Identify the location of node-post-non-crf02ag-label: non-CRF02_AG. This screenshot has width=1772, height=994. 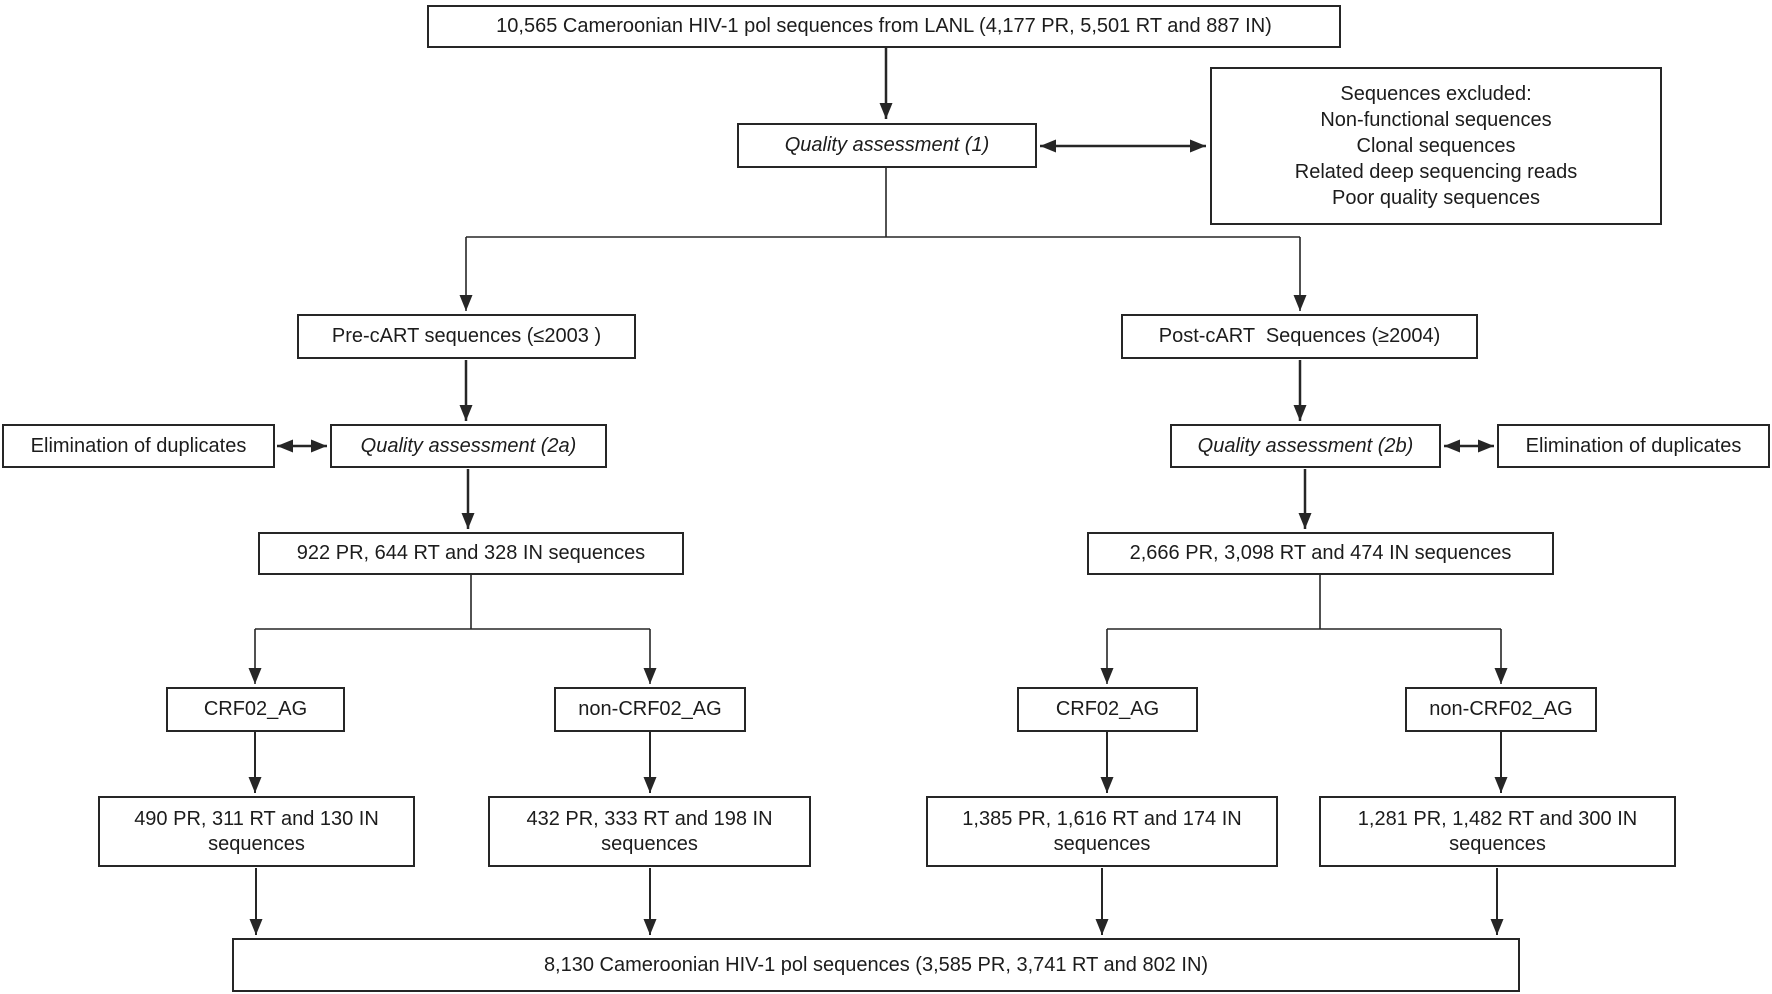
(1501, 709).